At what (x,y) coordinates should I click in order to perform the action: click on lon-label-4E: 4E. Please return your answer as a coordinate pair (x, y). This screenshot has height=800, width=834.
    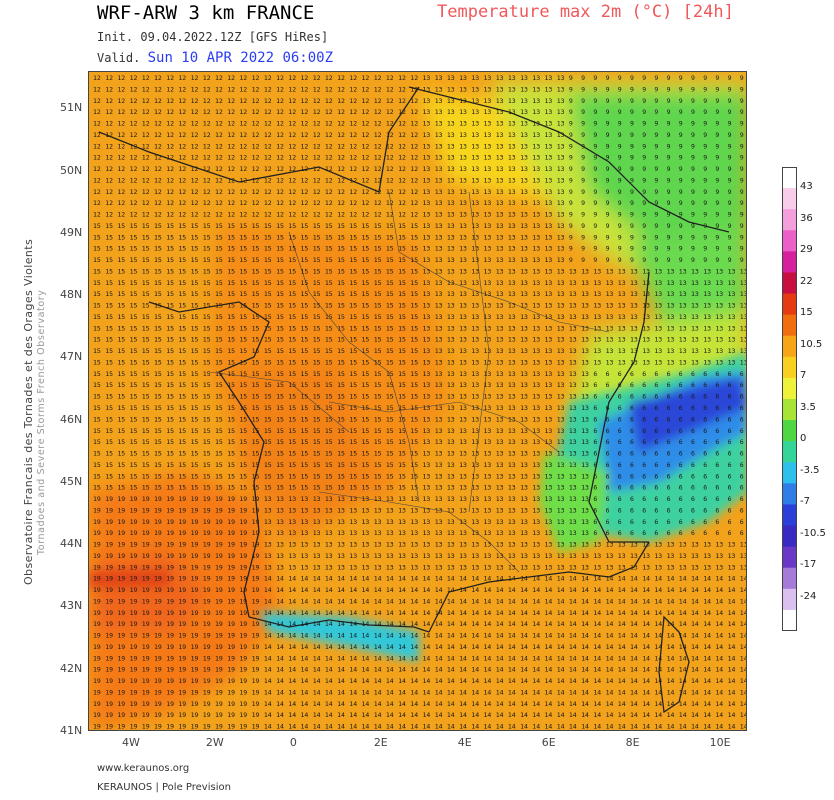
    Looking at the image, I should click on (465, 742).